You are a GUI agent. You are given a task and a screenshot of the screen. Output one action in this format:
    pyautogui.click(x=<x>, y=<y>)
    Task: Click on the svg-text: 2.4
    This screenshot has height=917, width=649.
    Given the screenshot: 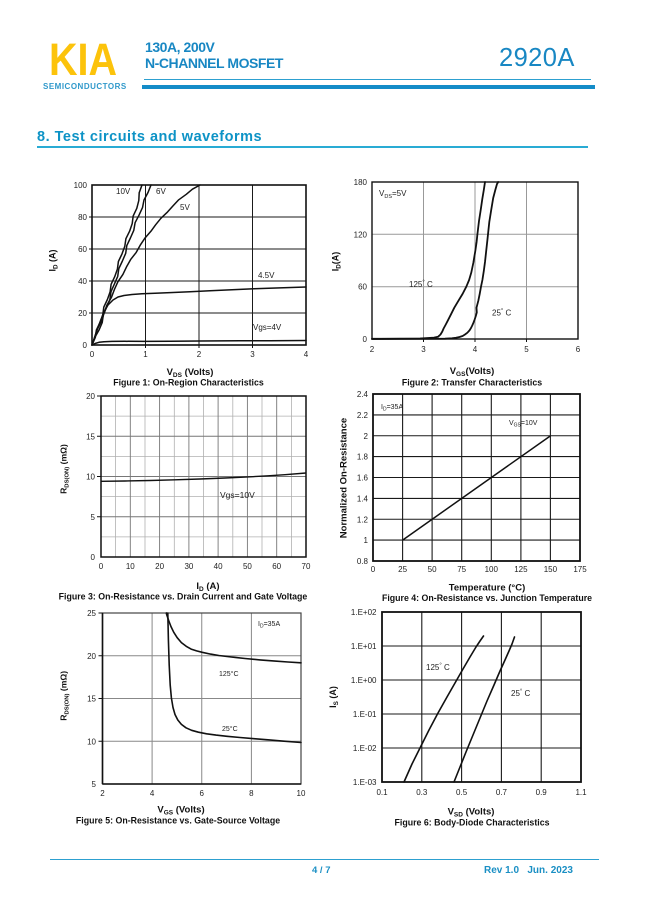 What is the action you would take?
    pyautogui.click(x=363, y=394)
    